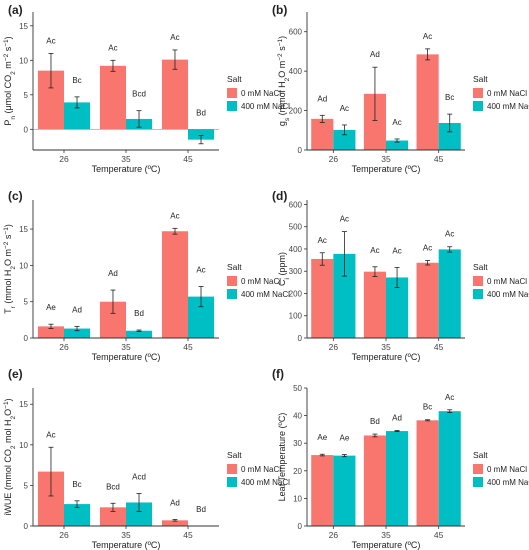 This screenshot has width=529, height=550. I want to click on legend-title: Salt, so click(234, 455).